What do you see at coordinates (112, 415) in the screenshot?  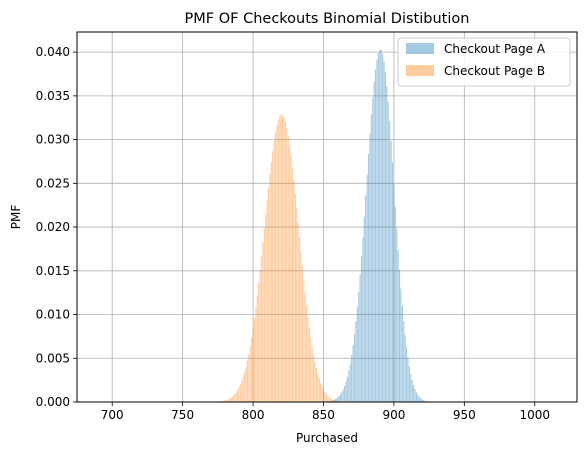 I see `x-tick-label: 700` at bounding box center [112, 415].